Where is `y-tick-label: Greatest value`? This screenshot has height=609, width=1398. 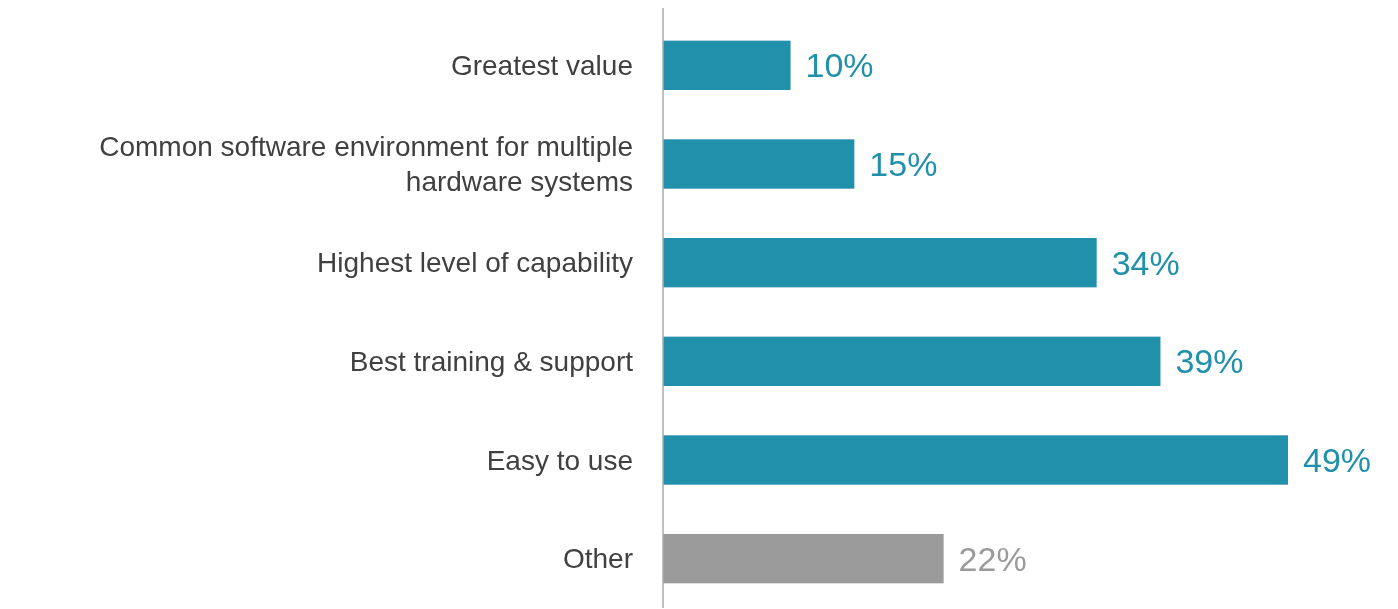
y-tick-label: Greatest value is located at coordinates (541, 66).